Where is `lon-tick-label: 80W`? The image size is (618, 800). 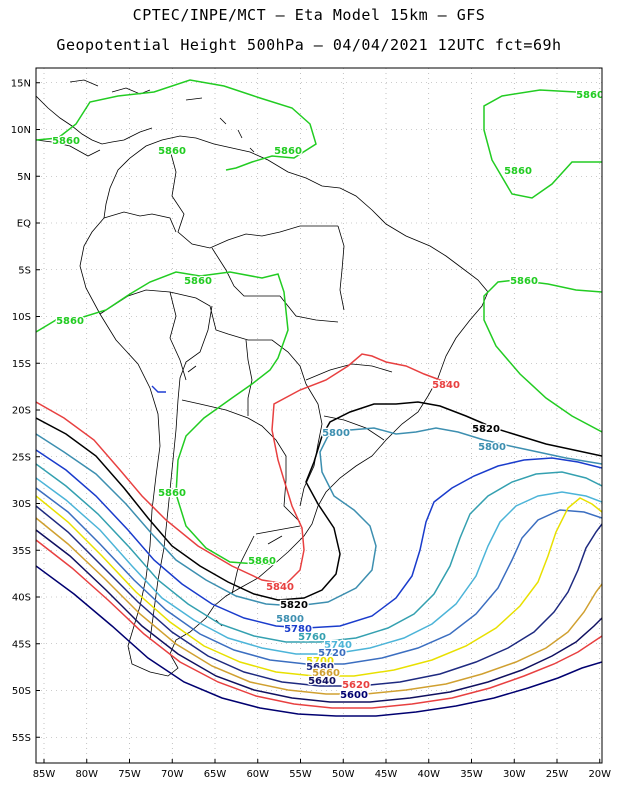
lon-tick-label: 80W is located at coordinates (86, 774).